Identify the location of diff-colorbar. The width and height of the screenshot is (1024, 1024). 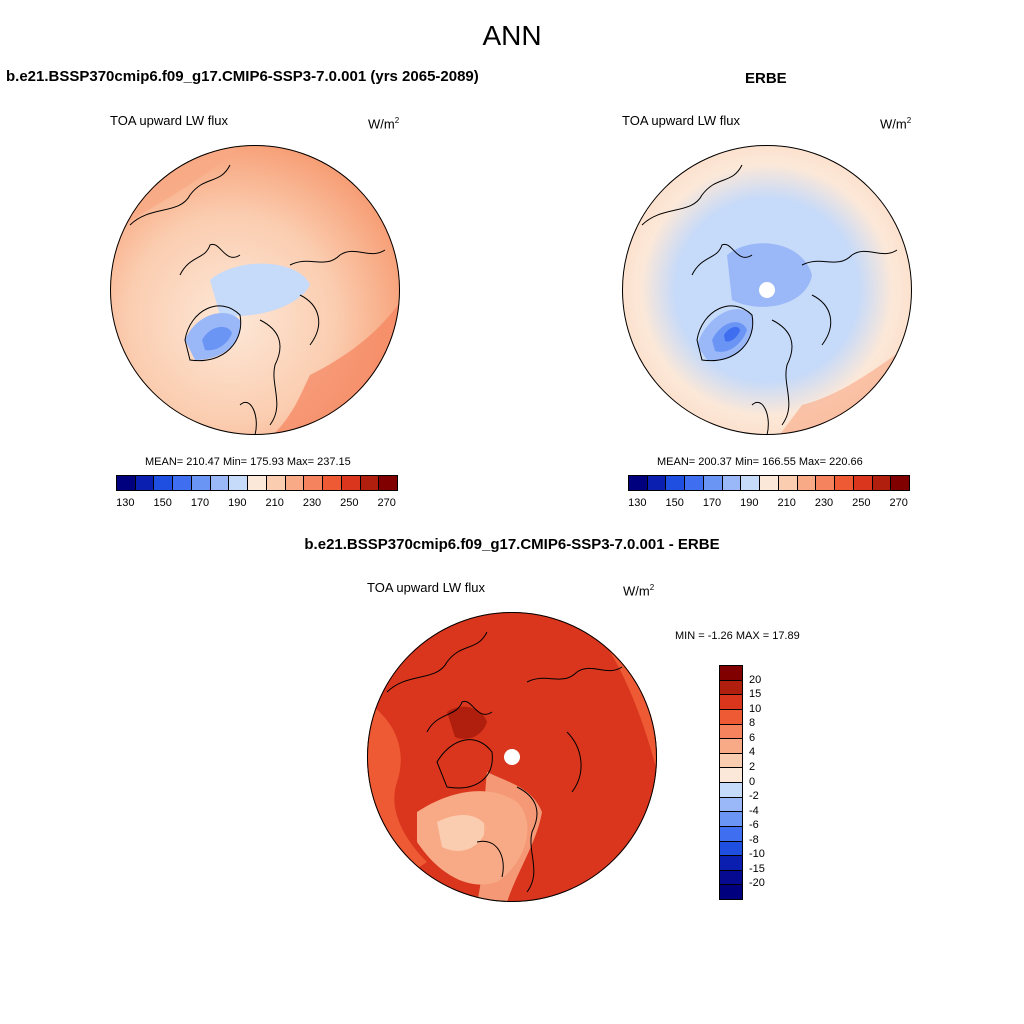
(731, 782).